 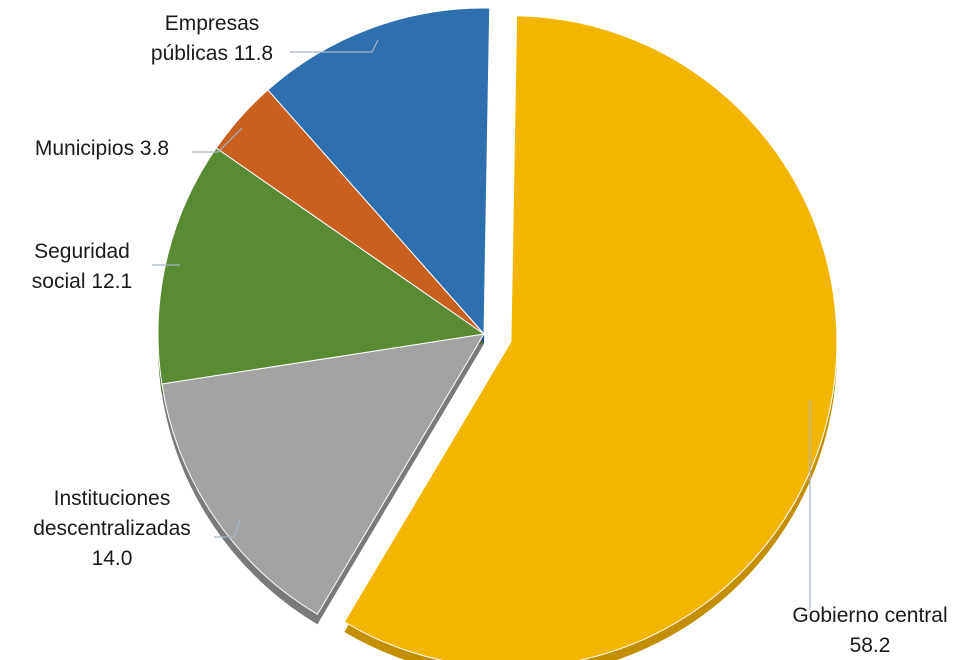 What do you see at coordinates (112, 558) in the screenshot?
I see `data-label-line: 14.0` at bounding box center [112, 558].